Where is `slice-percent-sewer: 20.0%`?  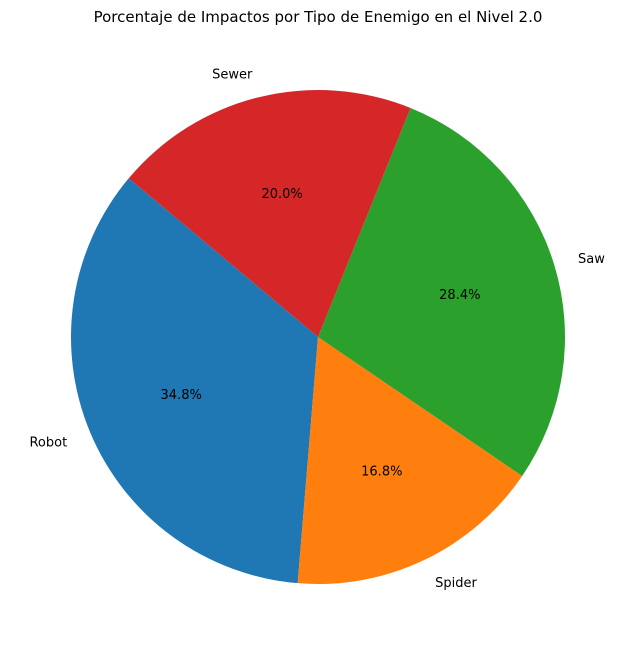
slice-percent-sewer: 20.0% is located at coordinates (281, 194).